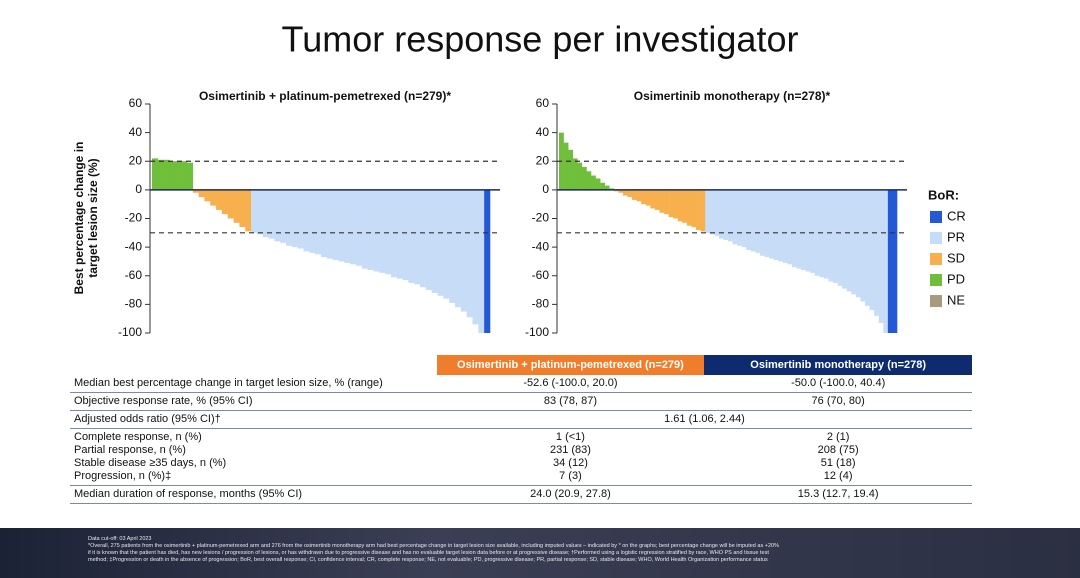  What do you see at coordinates (956, 236) in the screenshot?
I see `legend-label: PR` at bounding box center [956, 236].